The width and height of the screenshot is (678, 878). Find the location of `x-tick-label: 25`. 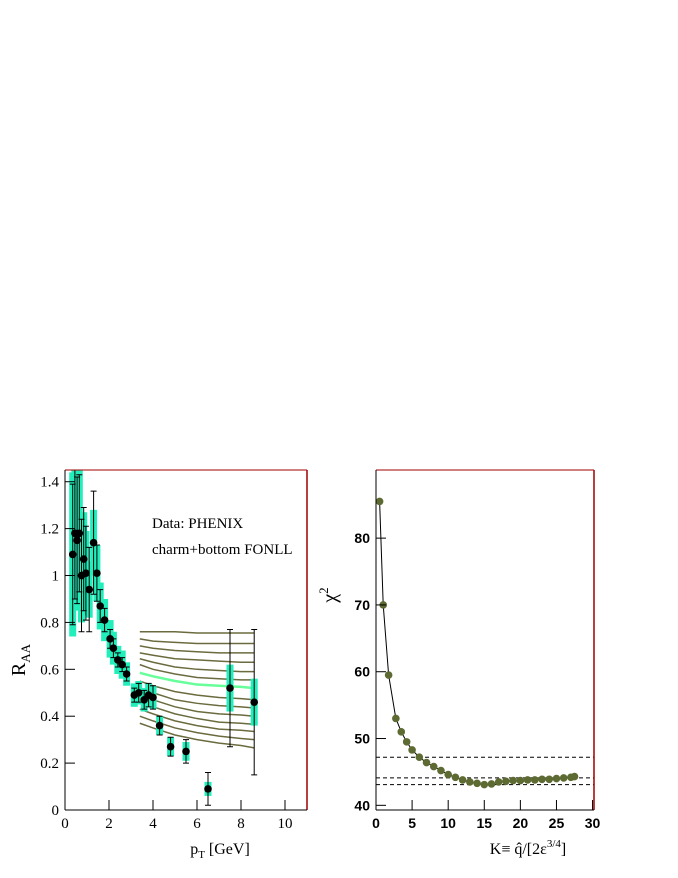

x-tick-label: 25 is located at coordinates (557, 823).